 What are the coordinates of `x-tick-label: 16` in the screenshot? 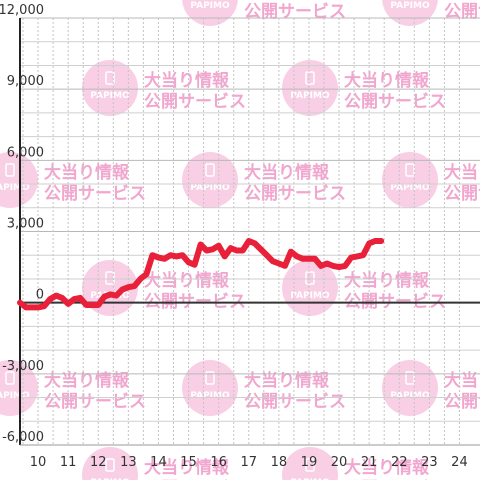 It's located at (218, 462).